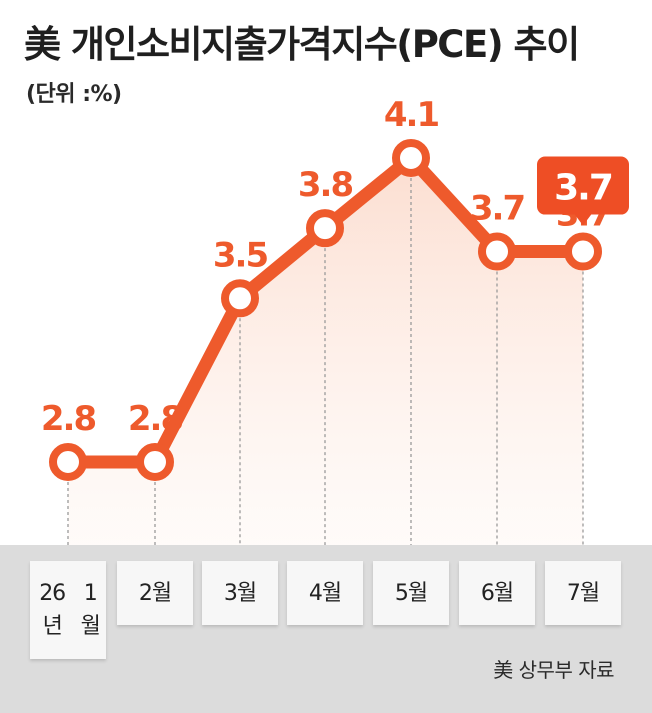  Describe the element at coordinates (325, 185) in the screenshot. I see `data-label-3: 3.8` at that location.